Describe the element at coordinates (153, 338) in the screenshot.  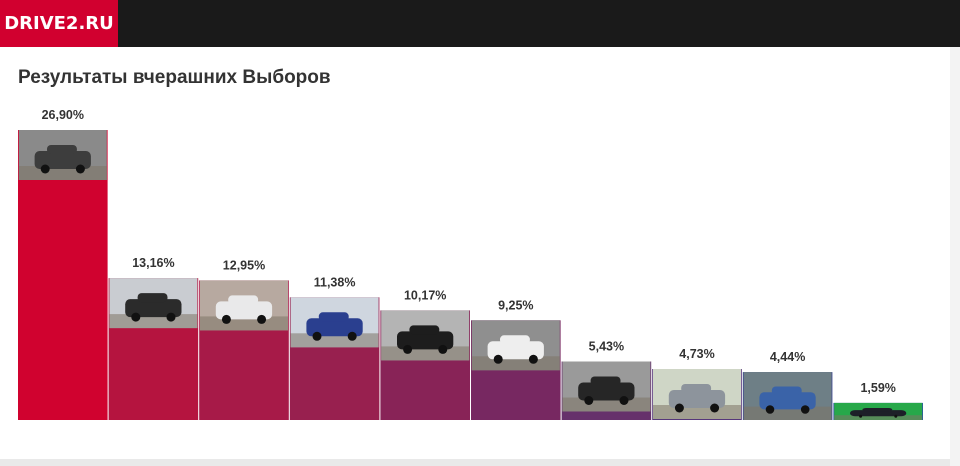
I see `result-column: 13,16%` at that location.